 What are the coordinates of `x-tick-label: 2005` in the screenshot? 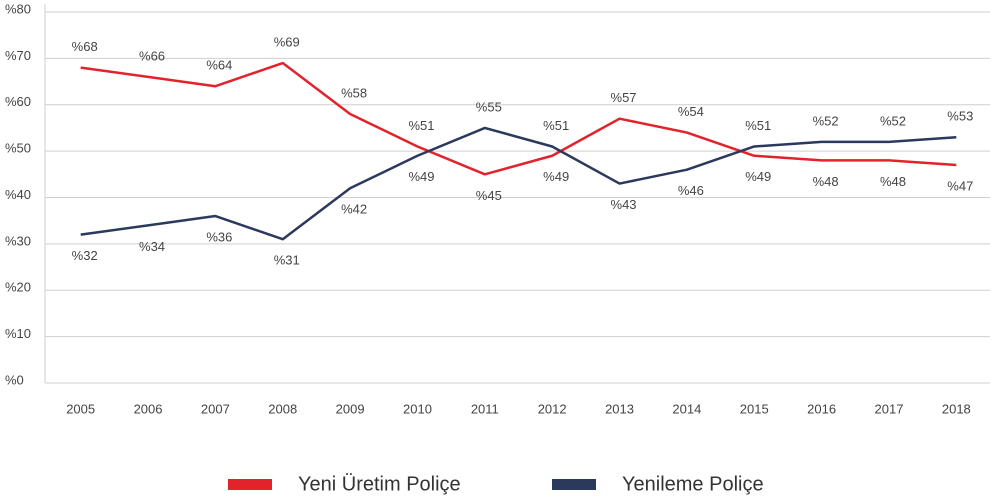 It's located at (80, 408).